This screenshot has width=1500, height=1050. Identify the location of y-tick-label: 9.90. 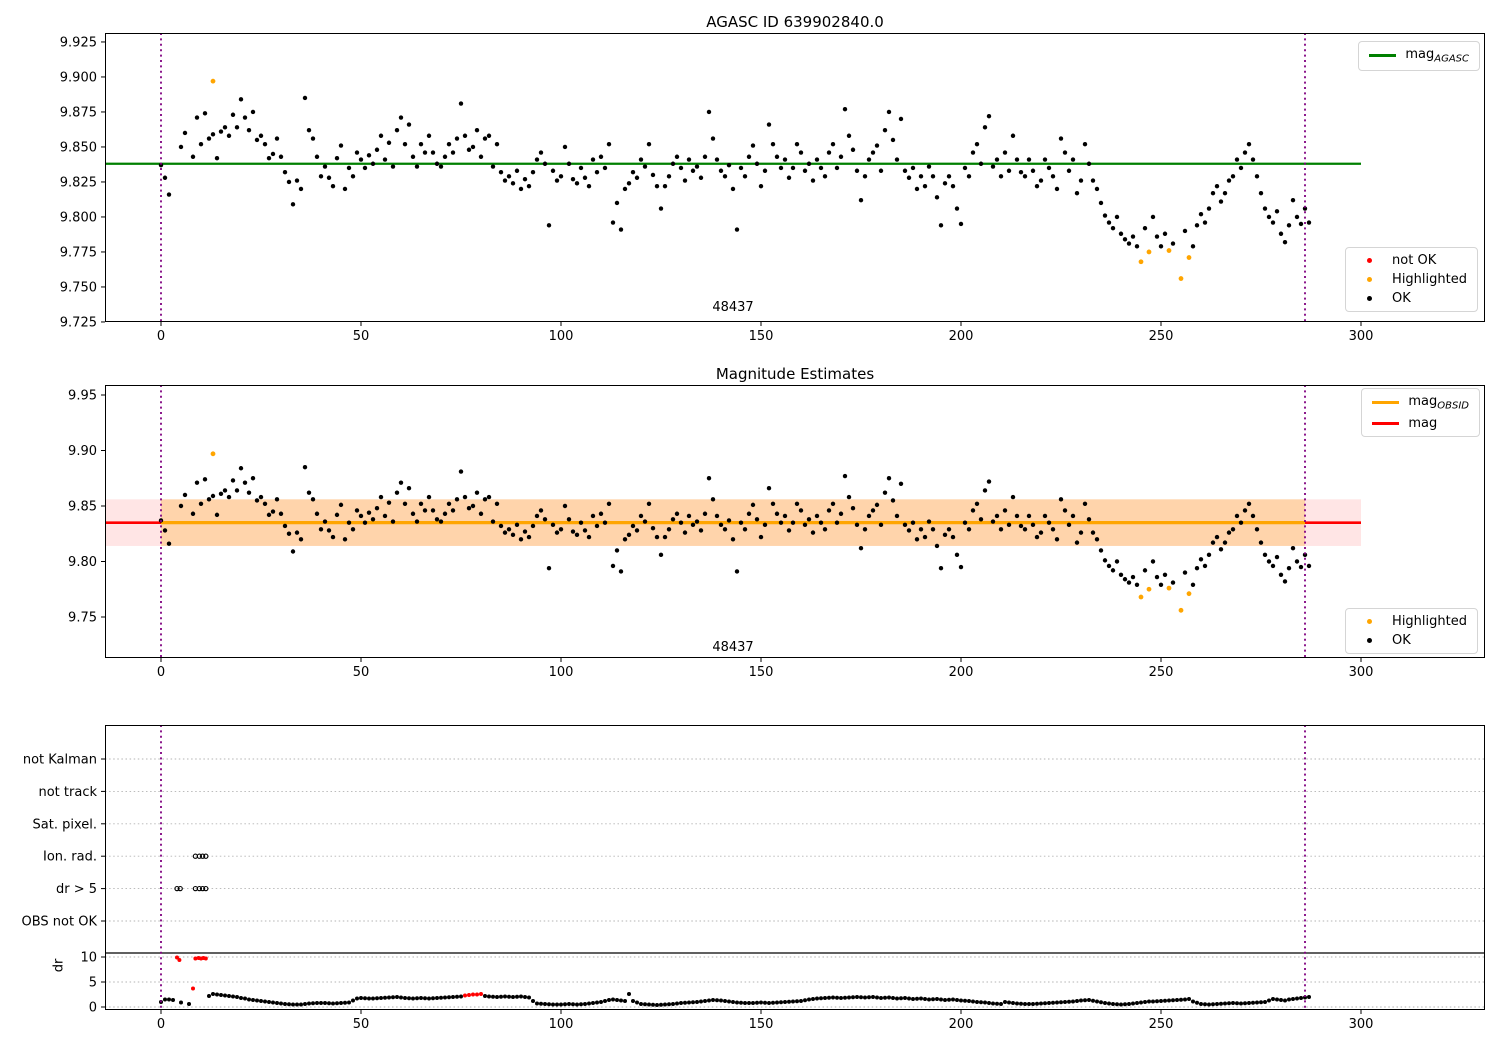
(82, 451).